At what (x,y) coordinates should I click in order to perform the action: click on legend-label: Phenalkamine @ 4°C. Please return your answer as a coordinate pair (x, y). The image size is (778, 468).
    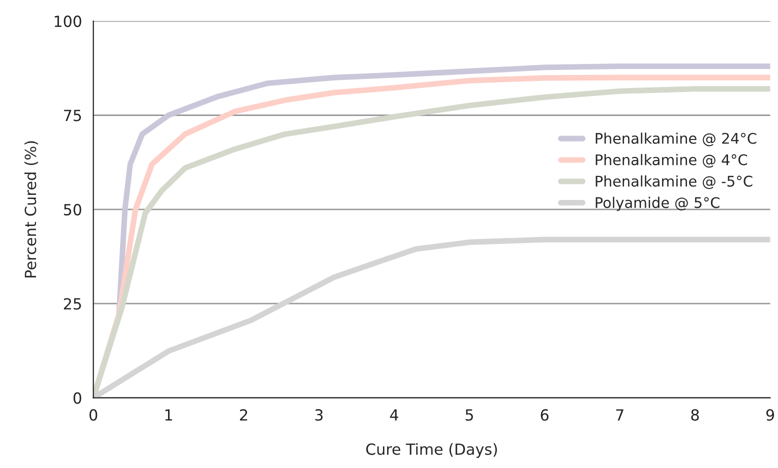
    Looking at the image, I should click on (672, 161).